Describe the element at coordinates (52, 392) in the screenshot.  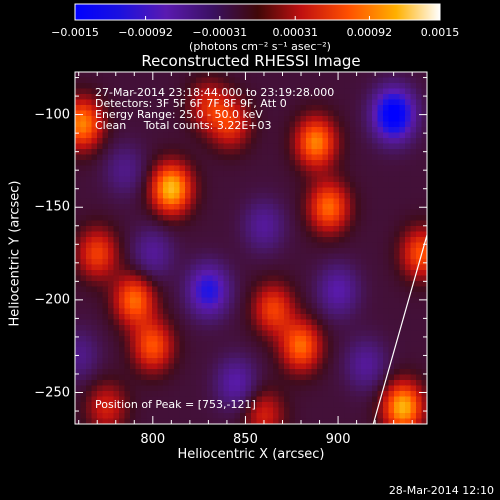
I see `y-tick-label: −250` at that location.